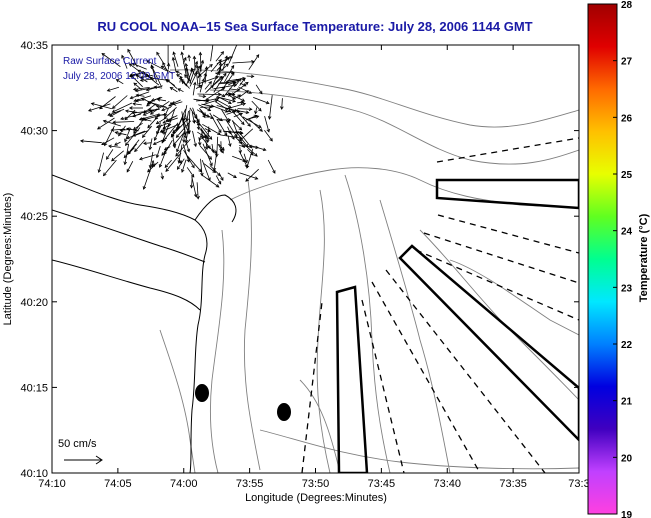  What do you see at coordinates (514, 297) in the screenshot?
I see `depth-contour` at bounding box center [514, 297].